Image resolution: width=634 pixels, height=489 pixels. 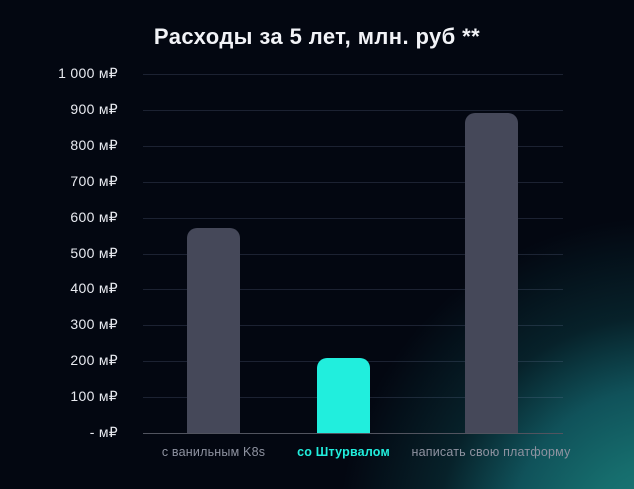 What do you see at coordinates (94, 252) in the screenshot?
I see `y-tick-label: 500 м₽` at bounding box center [94, 252].